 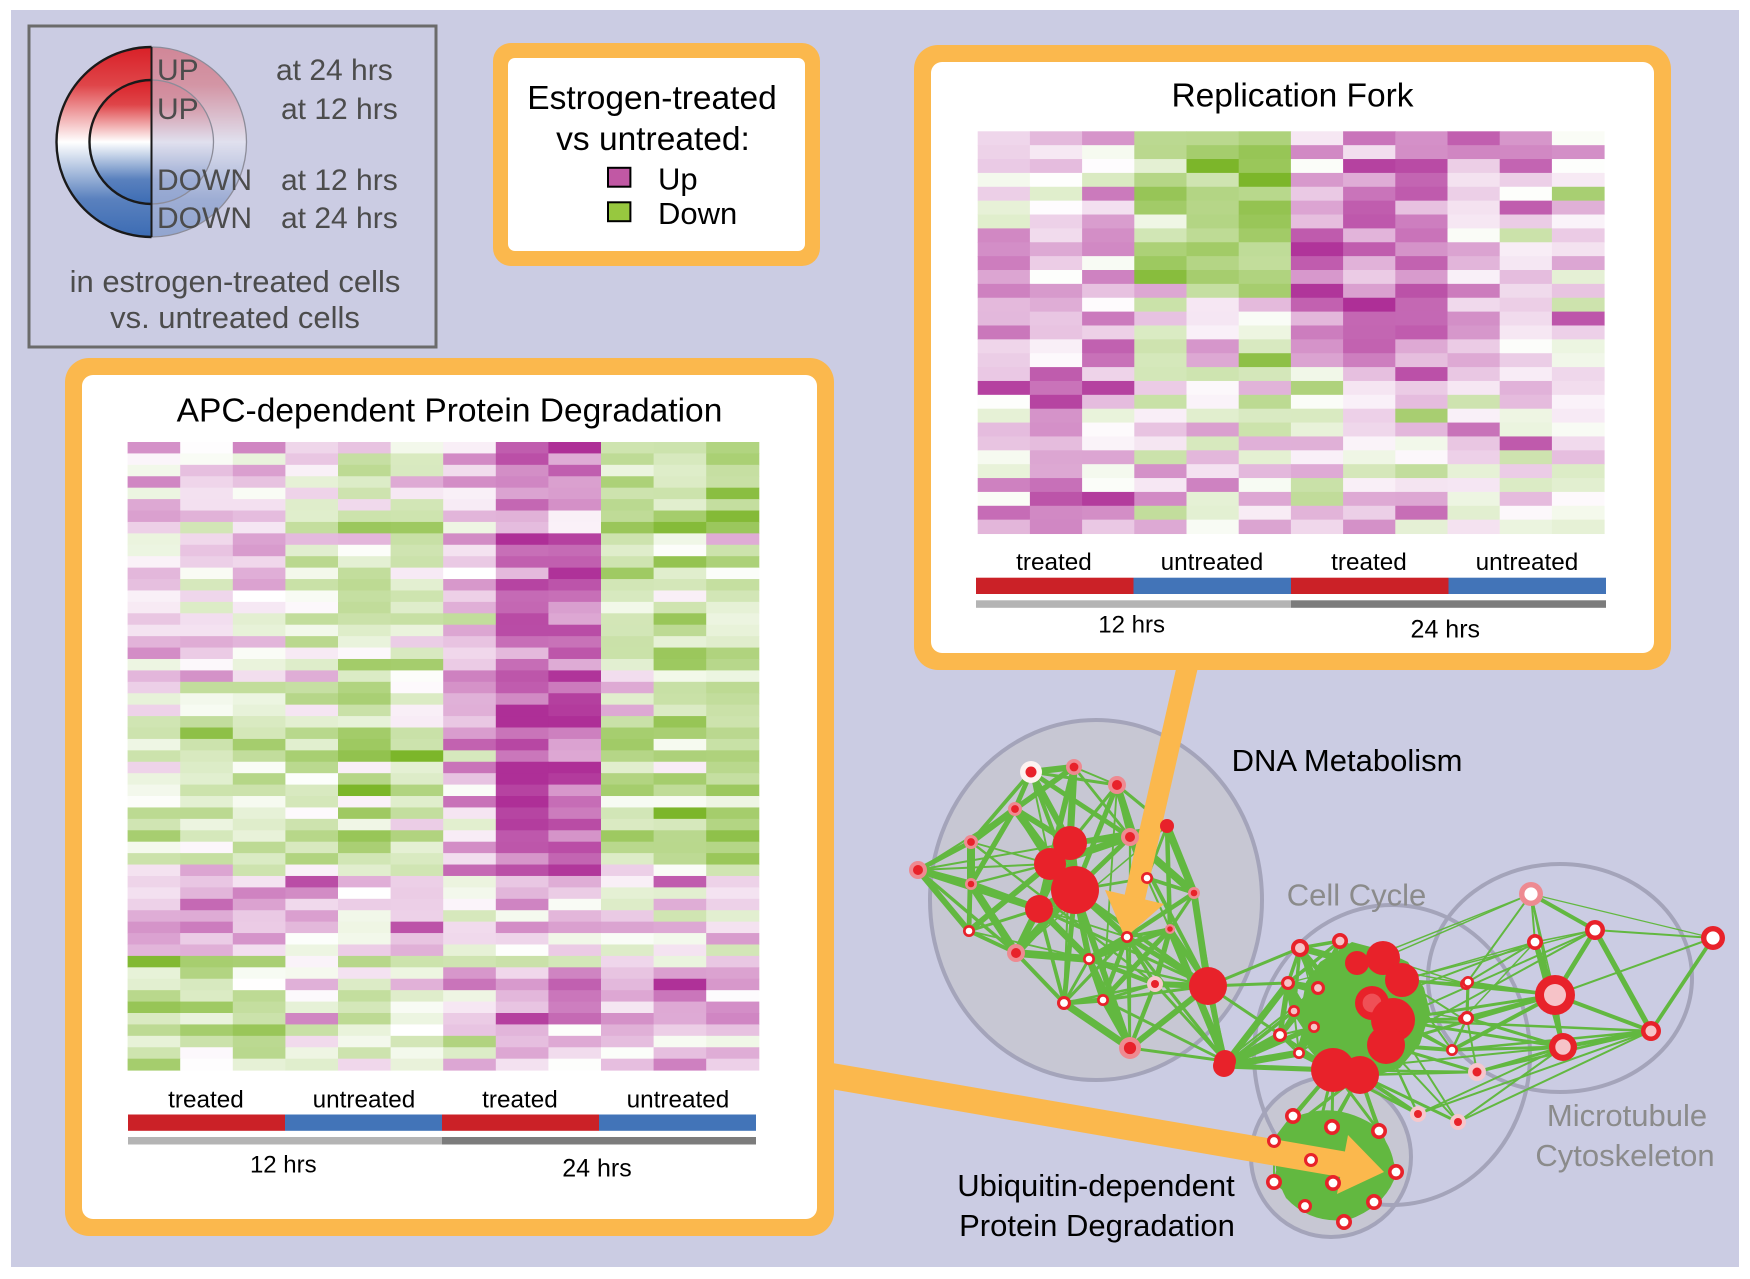 What do you see at coordinates (678, 179) in the screenshot?
I see `svg-text: Up` at bounding box center [678, 179].